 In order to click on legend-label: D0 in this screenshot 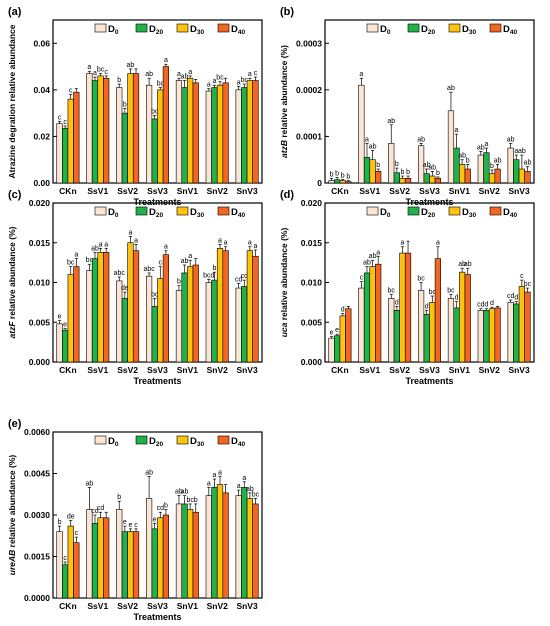, I will do `click(385, 213)`.